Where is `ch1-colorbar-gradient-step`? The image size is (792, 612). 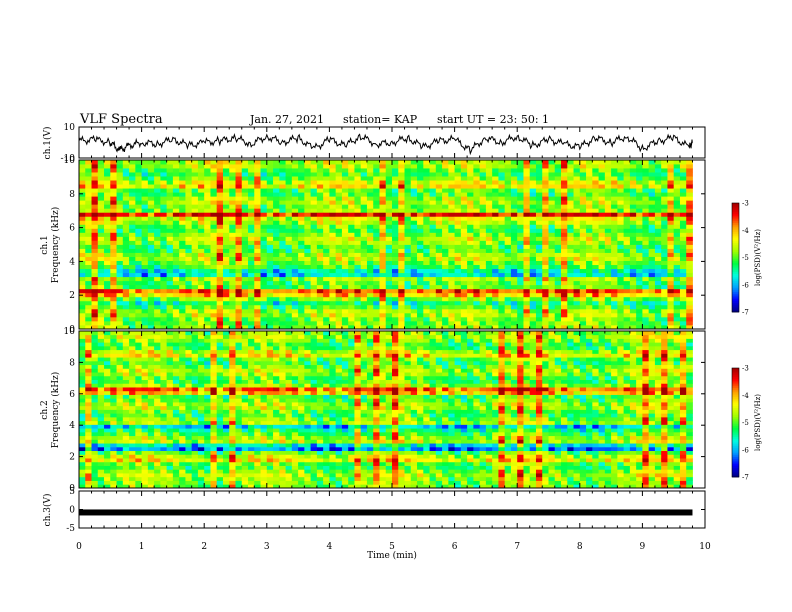
ch1-colorbar-gradient-step is located at coordinates (735, 285).